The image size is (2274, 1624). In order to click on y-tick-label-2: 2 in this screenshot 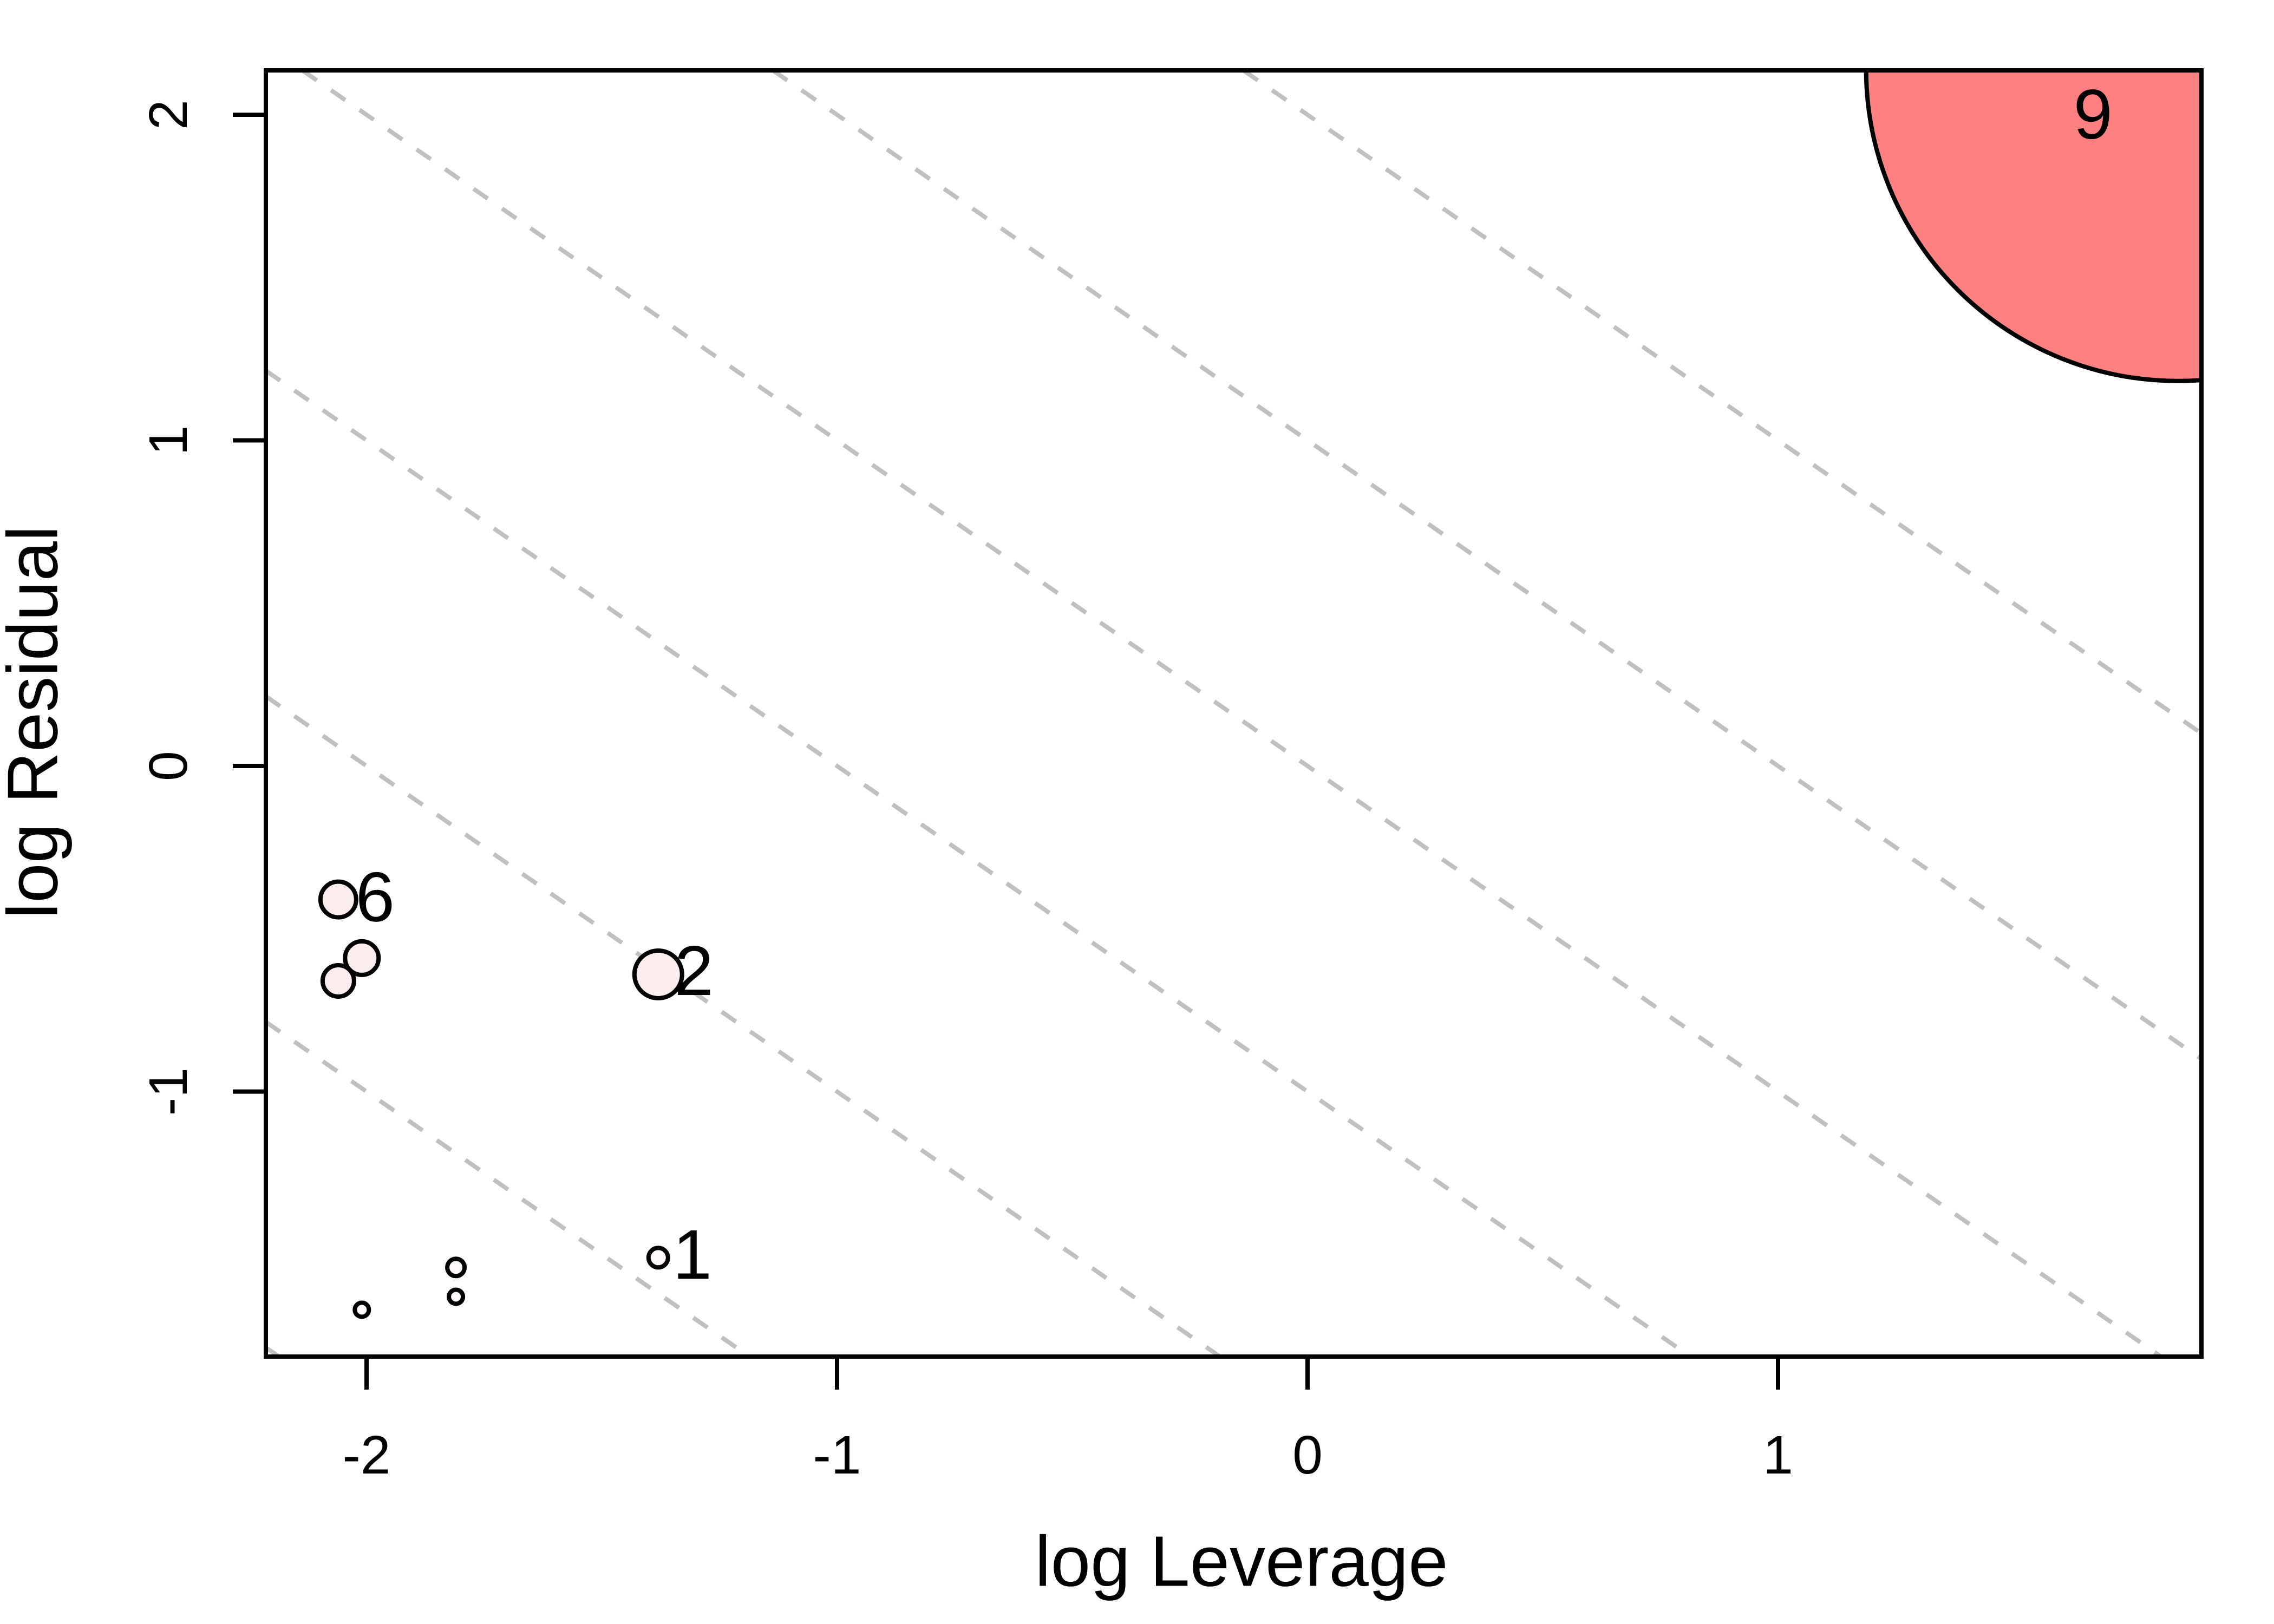, I will do `click(169, 115)`.